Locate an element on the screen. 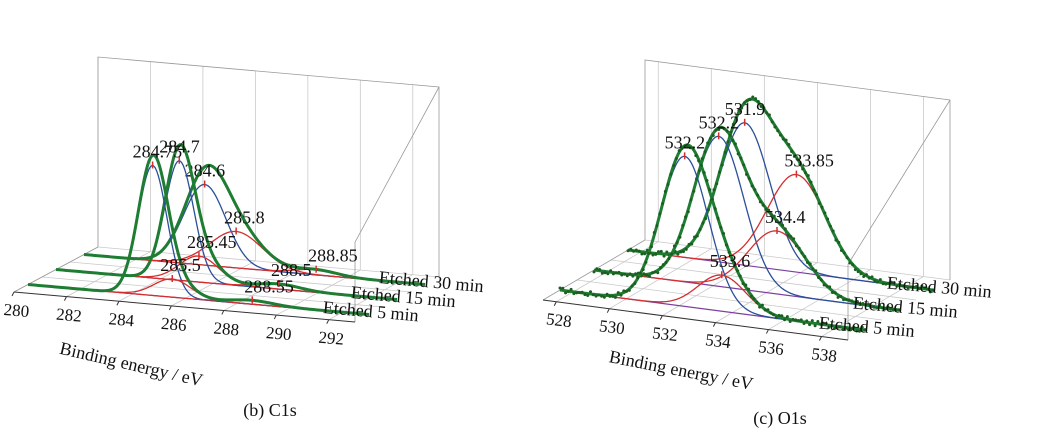 The width and height of the screenshot is (1046, 438). x-tick-label: 288 is located at coordinates (226, 328).